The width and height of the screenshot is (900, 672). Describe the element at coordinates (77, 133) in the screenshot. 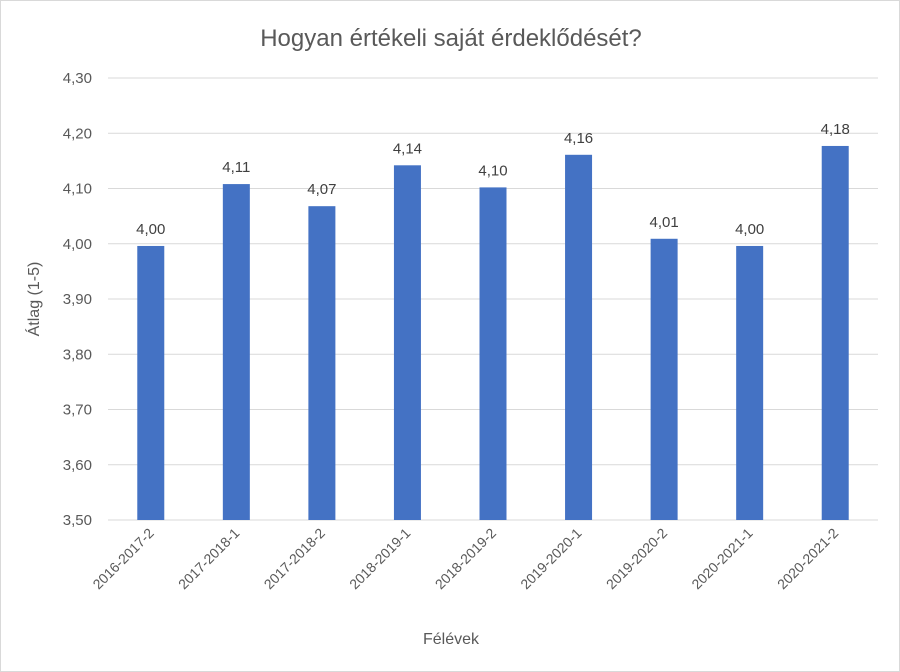

I see `y-tick-label: 4,20` at that location.